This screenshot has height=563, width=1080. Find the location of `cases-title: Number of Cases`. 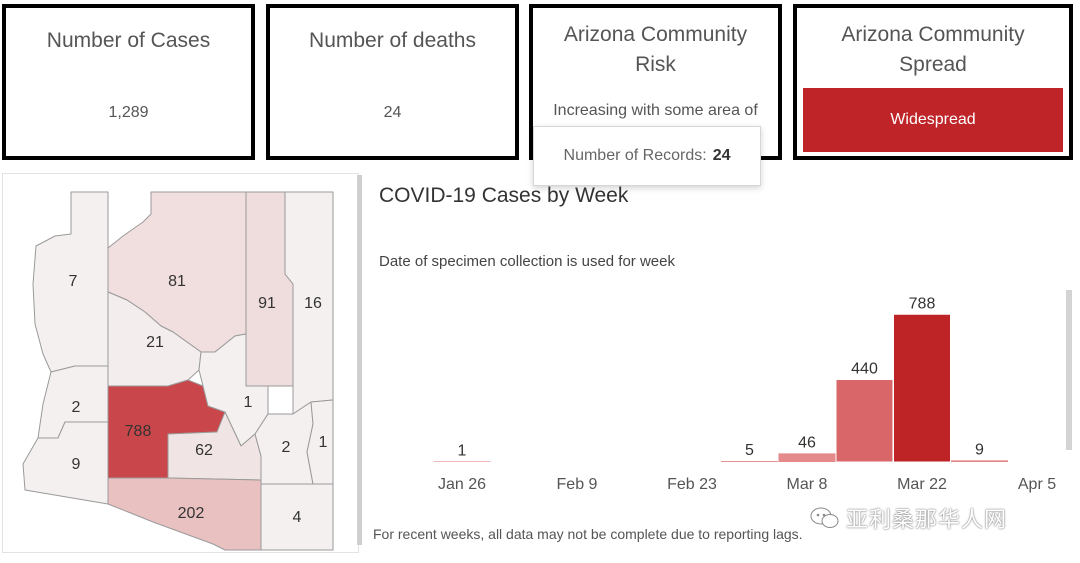

cases-title: Number of Cases is located at coordinates (128, 40).